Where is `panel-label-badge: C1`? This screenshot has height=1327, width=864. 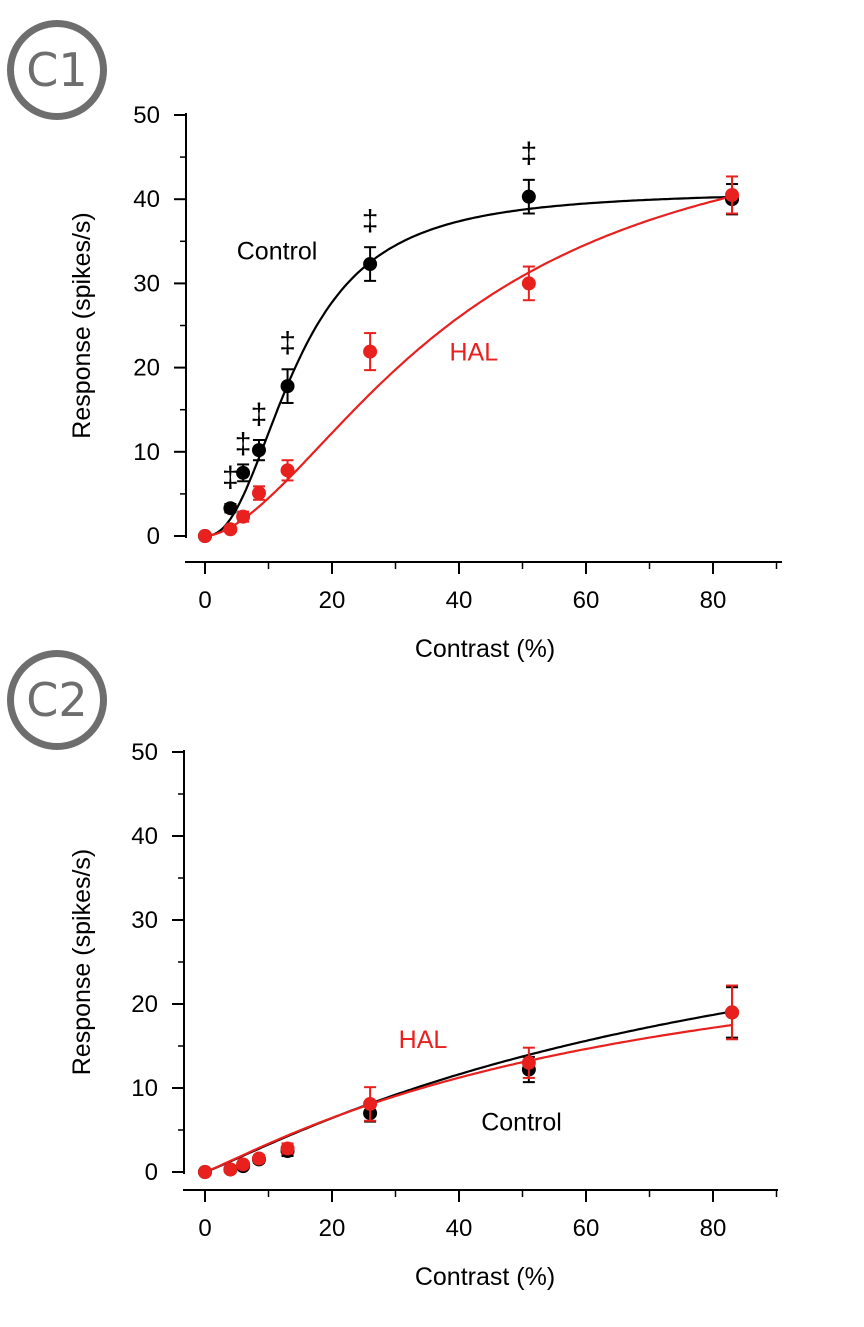 panel-label-badge: C1 is located at coordinates (57, 70).